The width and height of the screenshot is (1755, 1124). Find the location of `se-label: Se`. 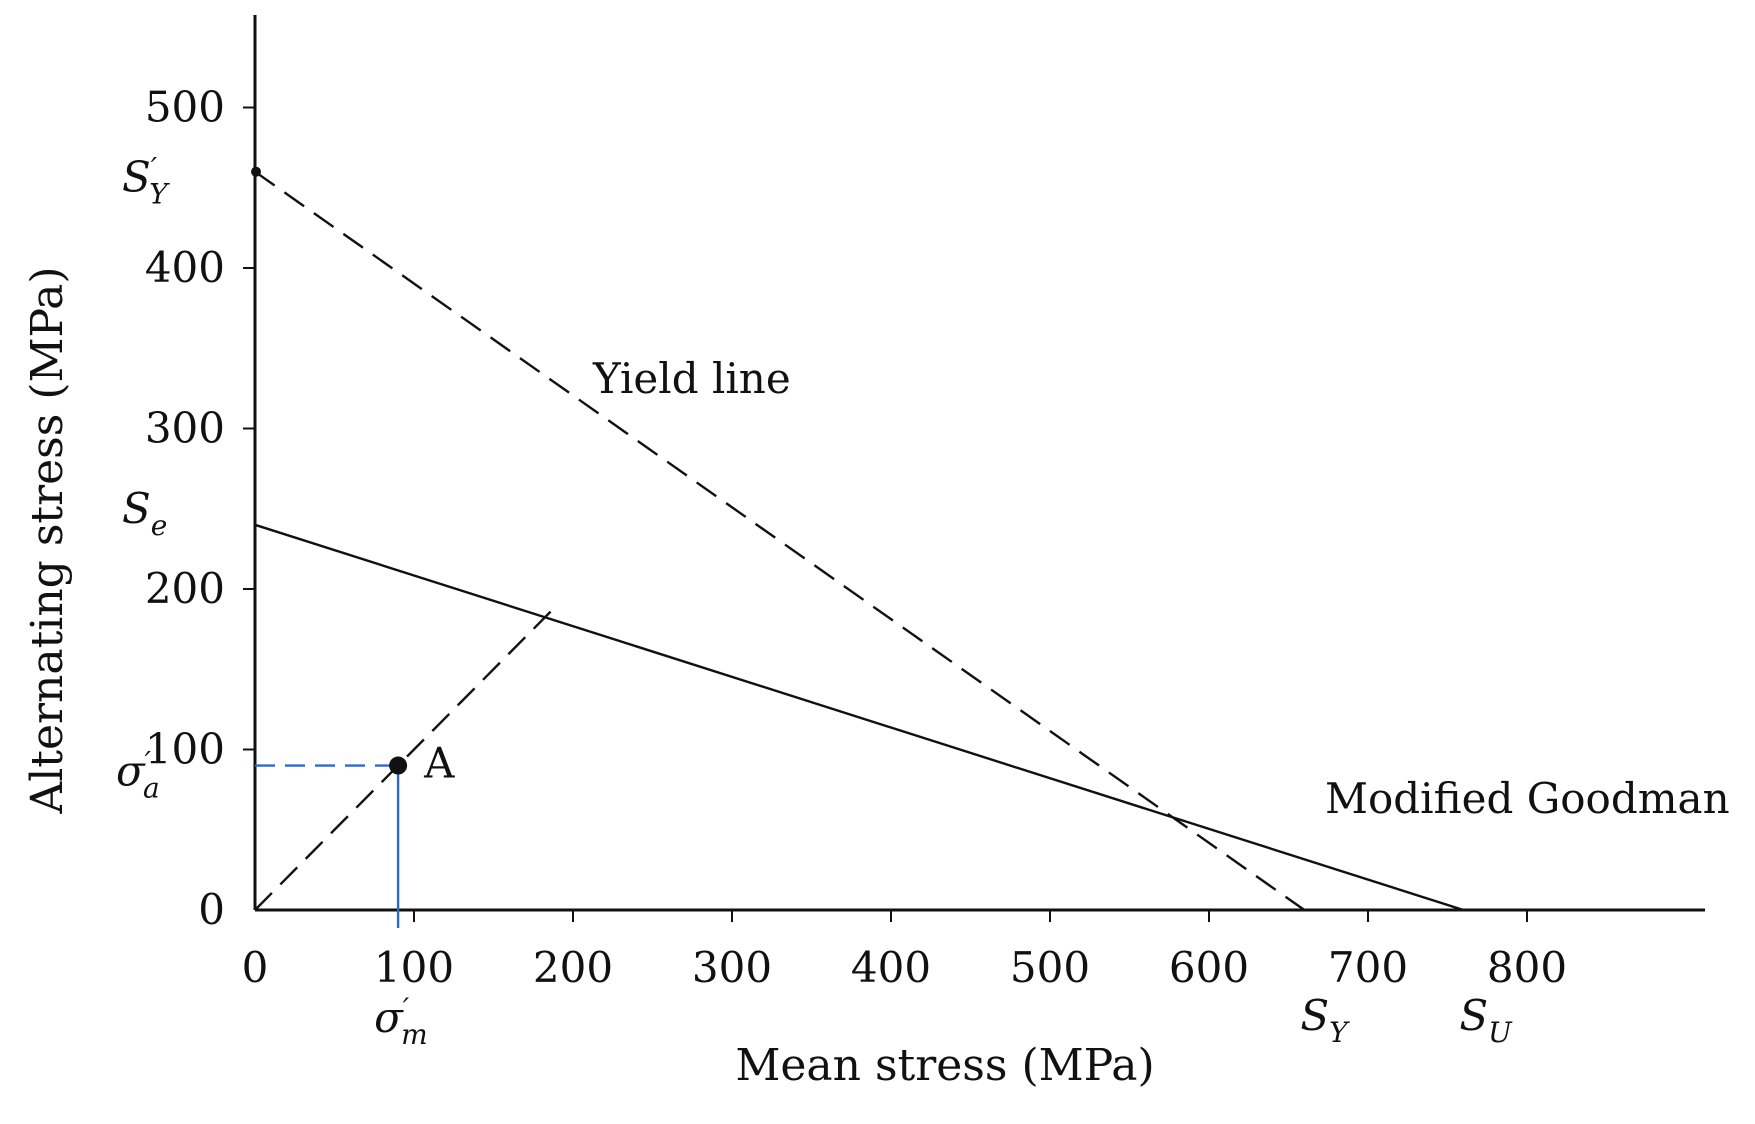

se-label: Se is located at coordinates (144, 513).